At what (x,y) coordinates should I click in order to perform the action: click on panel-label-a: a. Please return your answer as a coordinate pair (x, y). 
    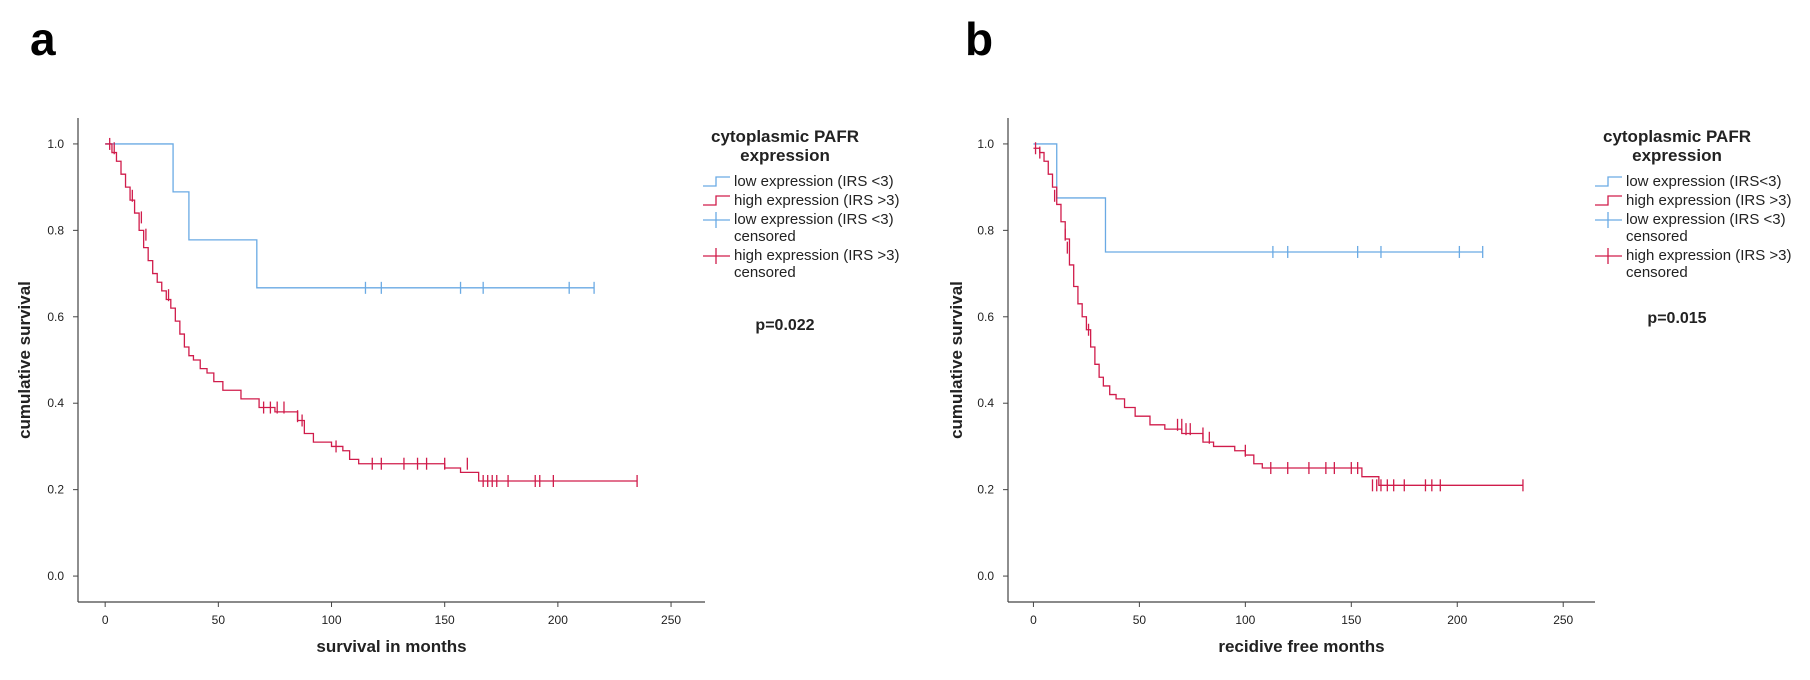
    Looking at the image, I should click on (43, 39).